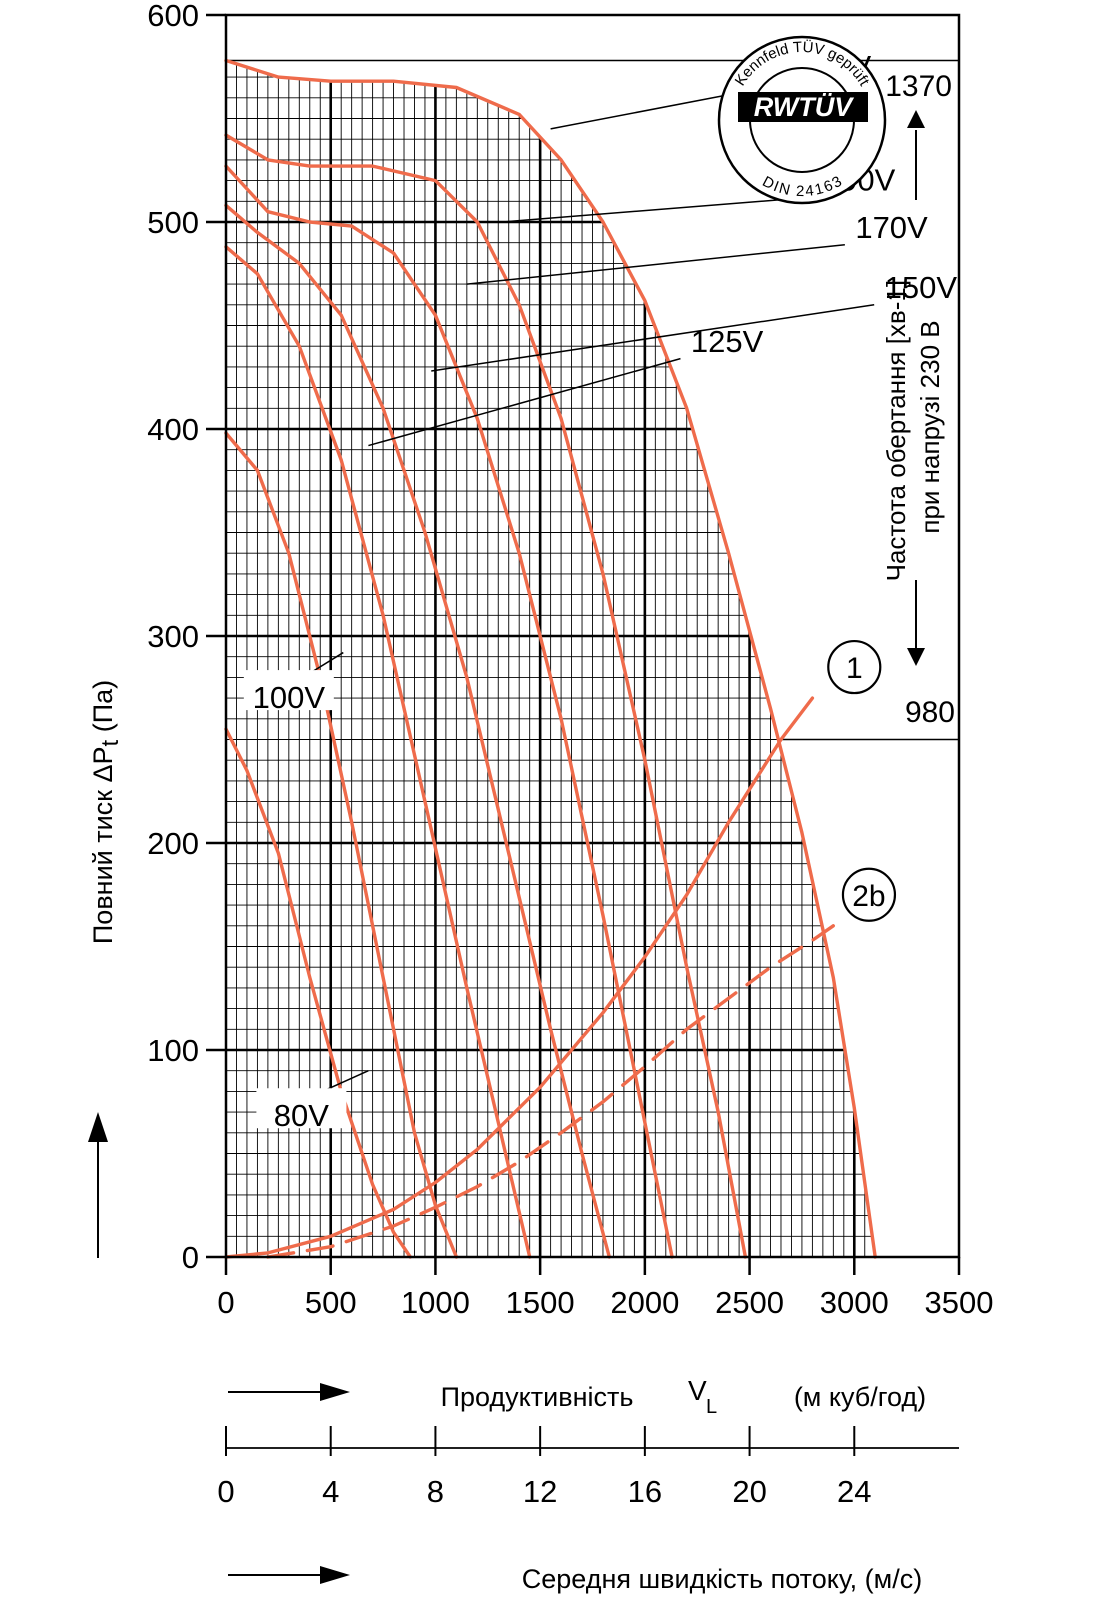  What do you see at coordinates (854, 1302) in the screenshot?
I see `x-tick-label: 3000` at bounding box center [854, 1302].